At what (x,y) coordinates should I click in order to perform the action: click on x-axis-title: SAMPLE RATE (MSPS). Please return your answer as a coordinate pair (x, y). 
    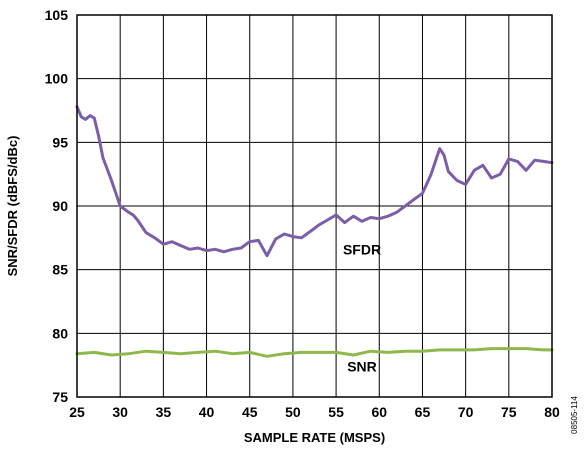
    Looking at the image, I should click on (314, 437).